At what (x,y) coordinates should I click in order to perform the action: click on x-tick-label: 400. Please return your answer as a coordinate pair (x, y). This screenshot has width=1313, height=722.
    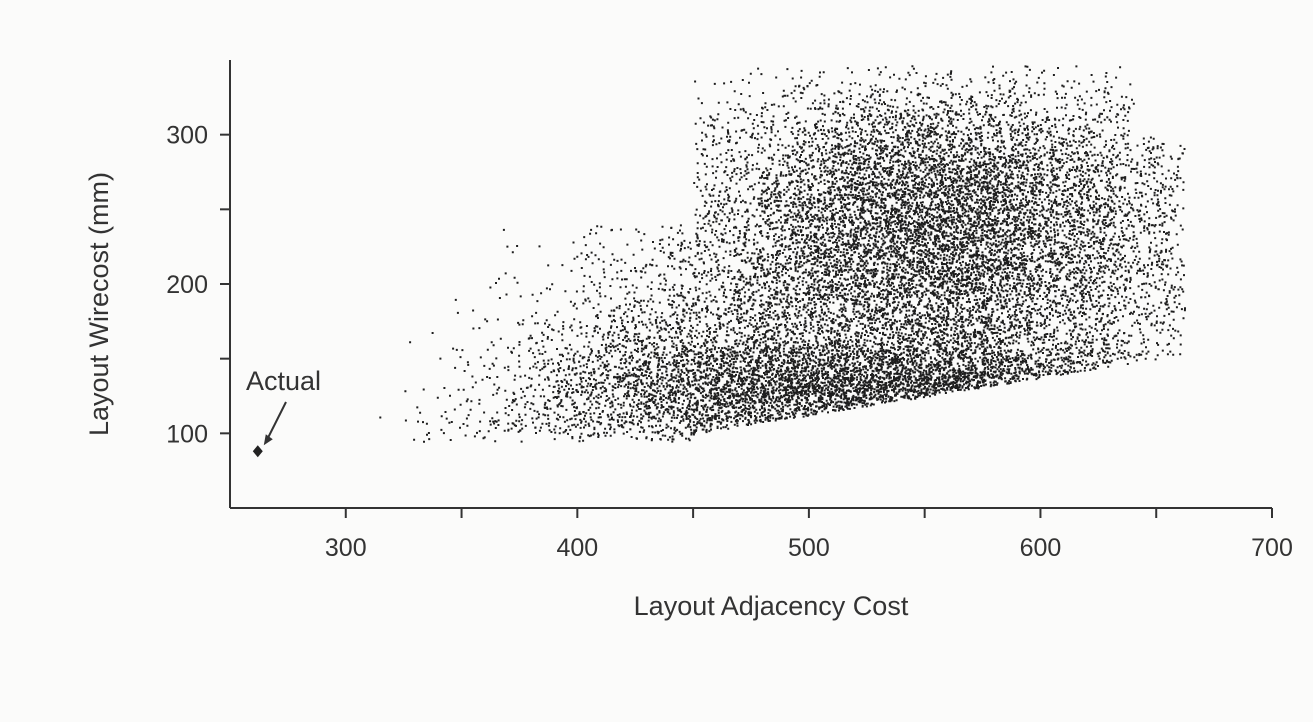
    Looking at the image, I should click on (577, 548).